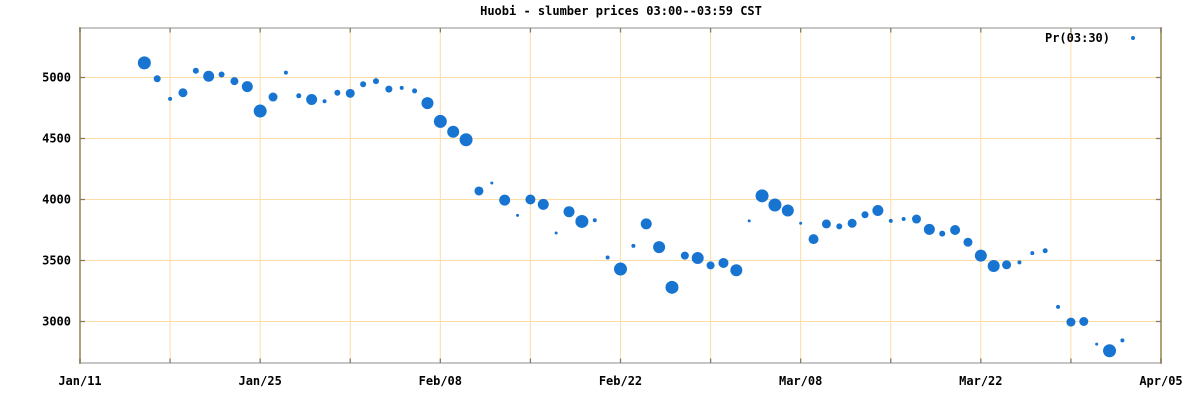 The width and height of the screenshot is (1200, 400). What do you see at coordinates (1077, 38) in the screenshot?
I see `legend-label: Pr(03:30)` at bounding box center [1077, 38].